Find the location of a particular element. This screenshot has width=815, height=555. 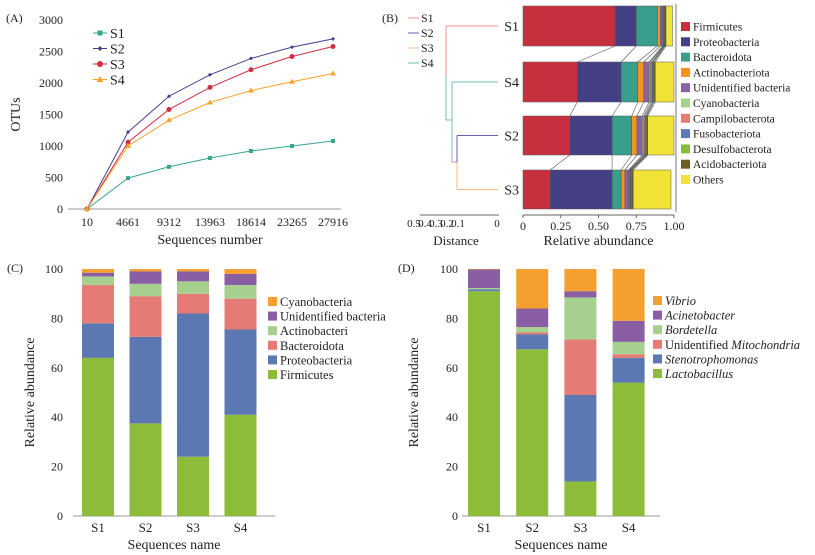

legend-label-part: Lactobacillus is located at coordinates (698, 374).